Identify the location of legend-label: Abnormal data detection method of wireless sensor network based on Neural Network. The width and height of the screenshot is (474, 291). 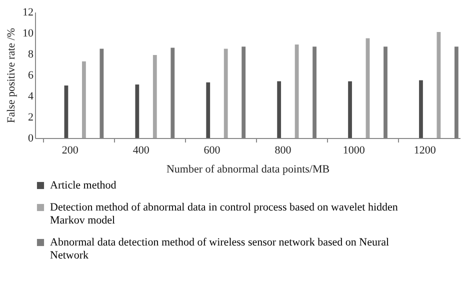
(220, 249).